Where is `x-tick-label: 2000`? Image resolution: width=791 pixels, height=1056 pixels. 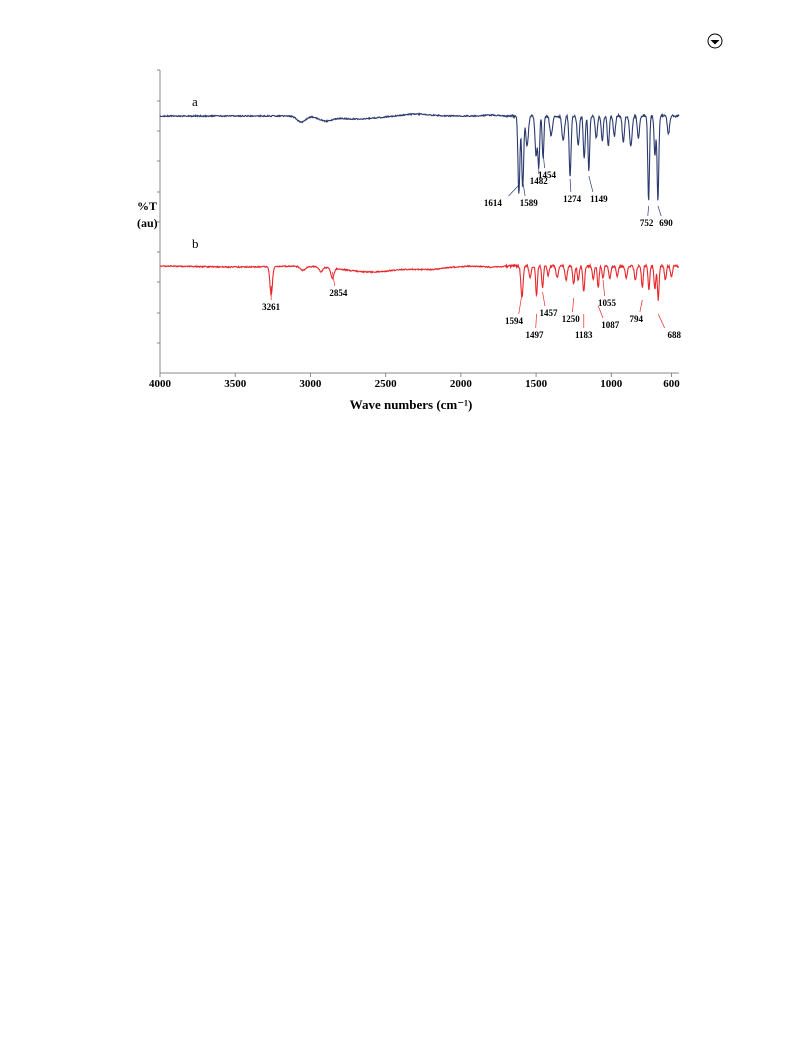 x-tick-label: 2000 is located at coordinates (461, 384).